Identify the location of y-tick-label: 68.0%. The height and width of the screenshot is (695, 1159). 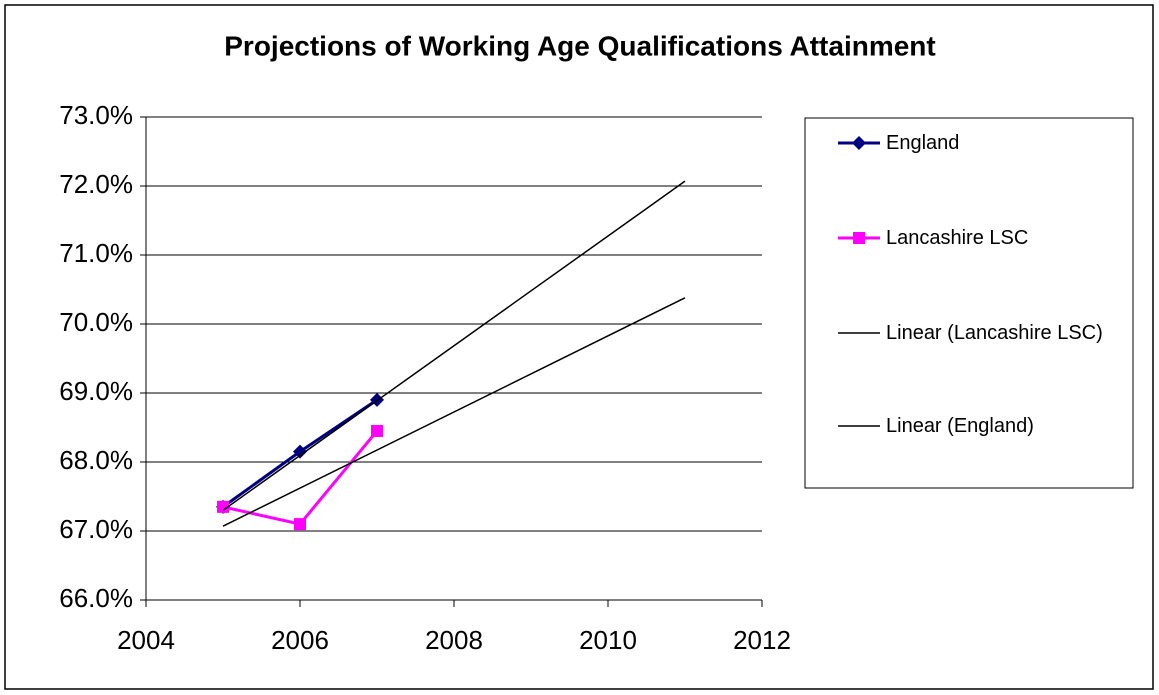
(96, 460).